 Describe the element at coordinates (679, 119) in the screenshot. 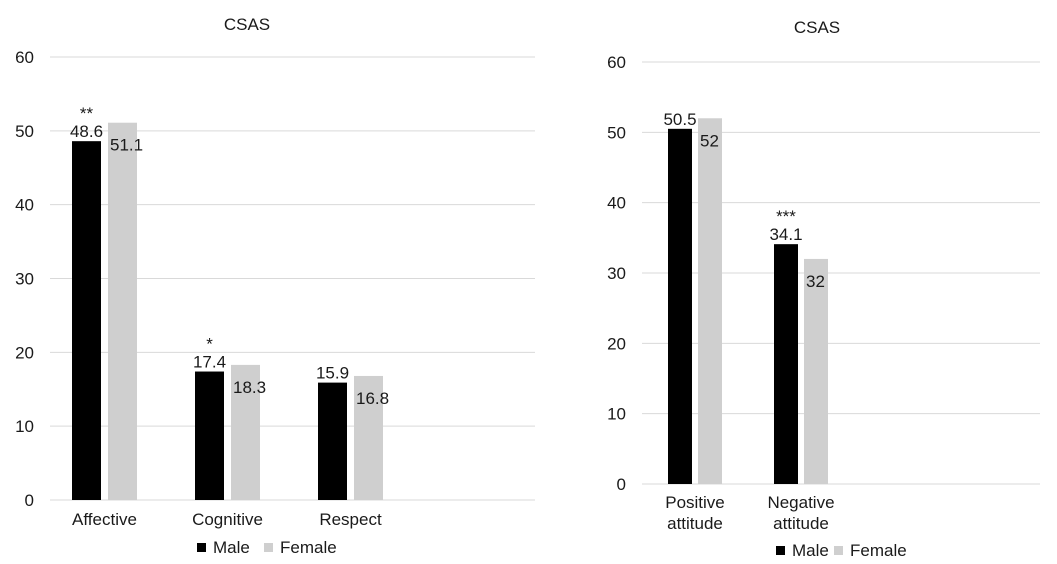

I see `data-label-male: 50.5` at that location.